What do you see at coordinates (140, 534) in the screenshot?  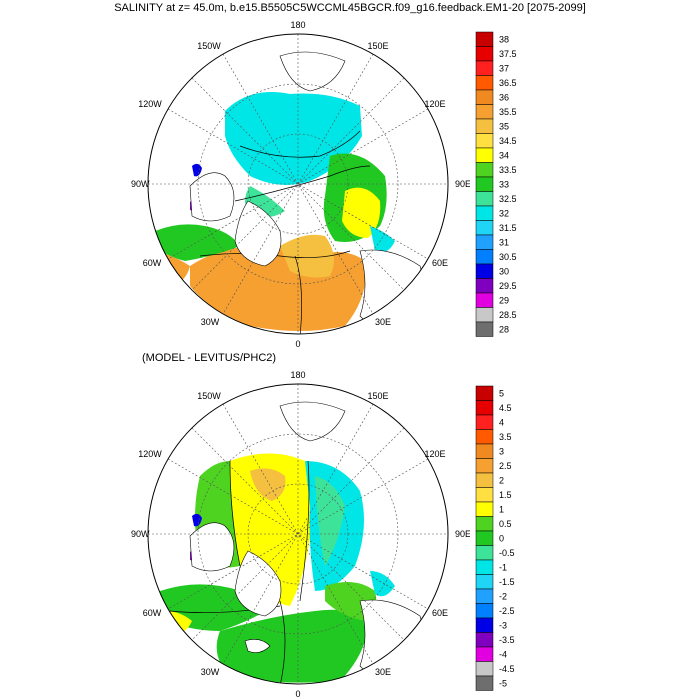 I see `bottom-lon-label-90w: 90W` at bounding box center [140, 534].